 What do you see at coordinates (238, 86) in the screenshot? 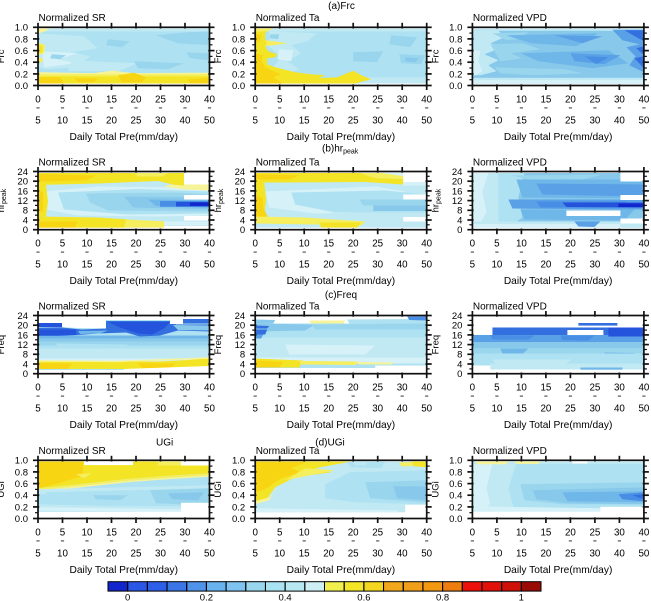
I see `svg-text: 0.0` at bounding box center [238, 86].